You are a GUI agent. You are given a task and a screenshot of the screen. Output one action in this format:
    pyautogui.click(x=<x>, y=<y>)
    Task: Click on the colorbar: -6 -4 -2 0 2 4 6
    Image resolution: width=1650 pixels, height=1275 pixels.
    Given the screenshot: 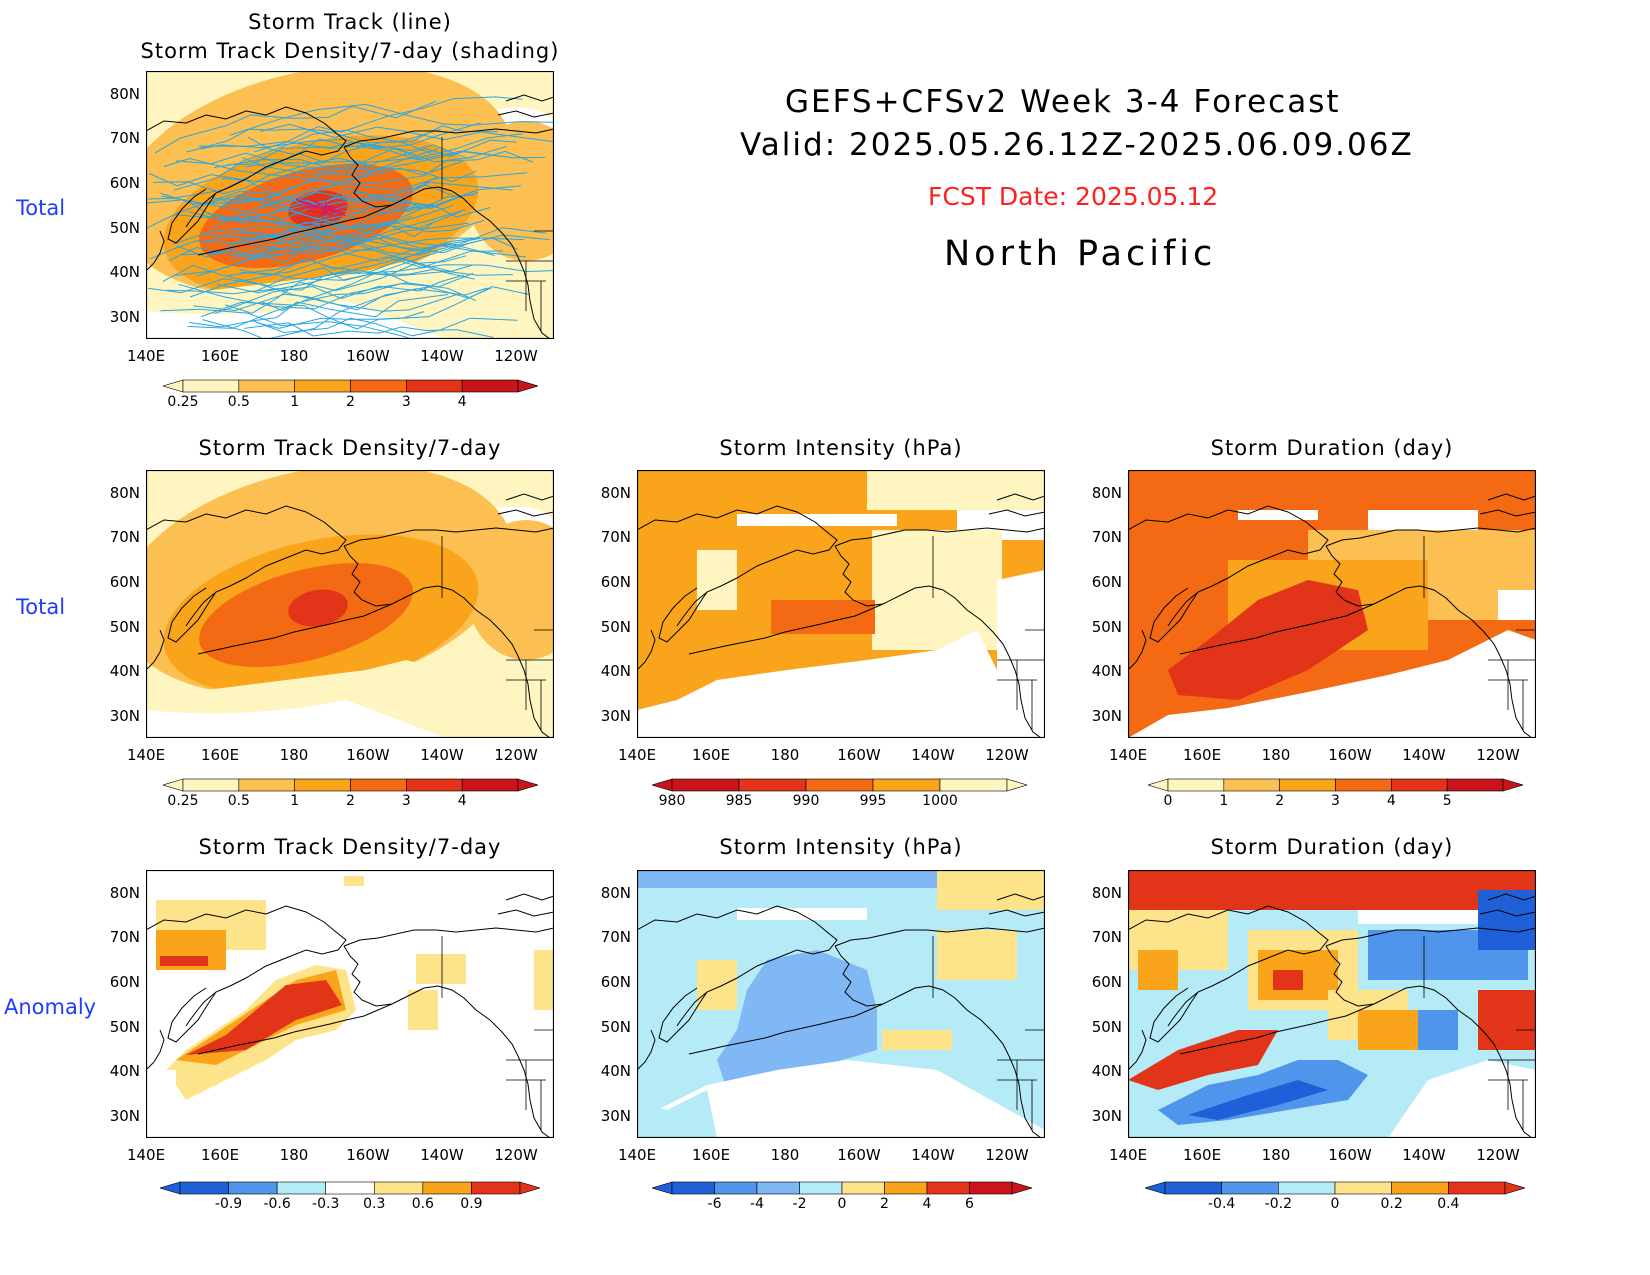 What is the action you would take?
    pyautogui.click(x=842, y=1198)
    